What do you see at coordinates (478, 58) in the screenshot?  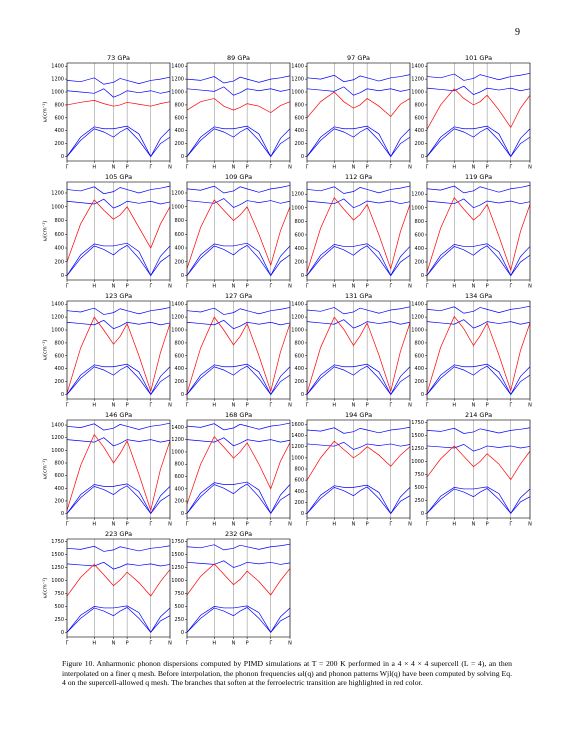 I see `chart-title: 101 GPa` at bounding box center [478, 58].